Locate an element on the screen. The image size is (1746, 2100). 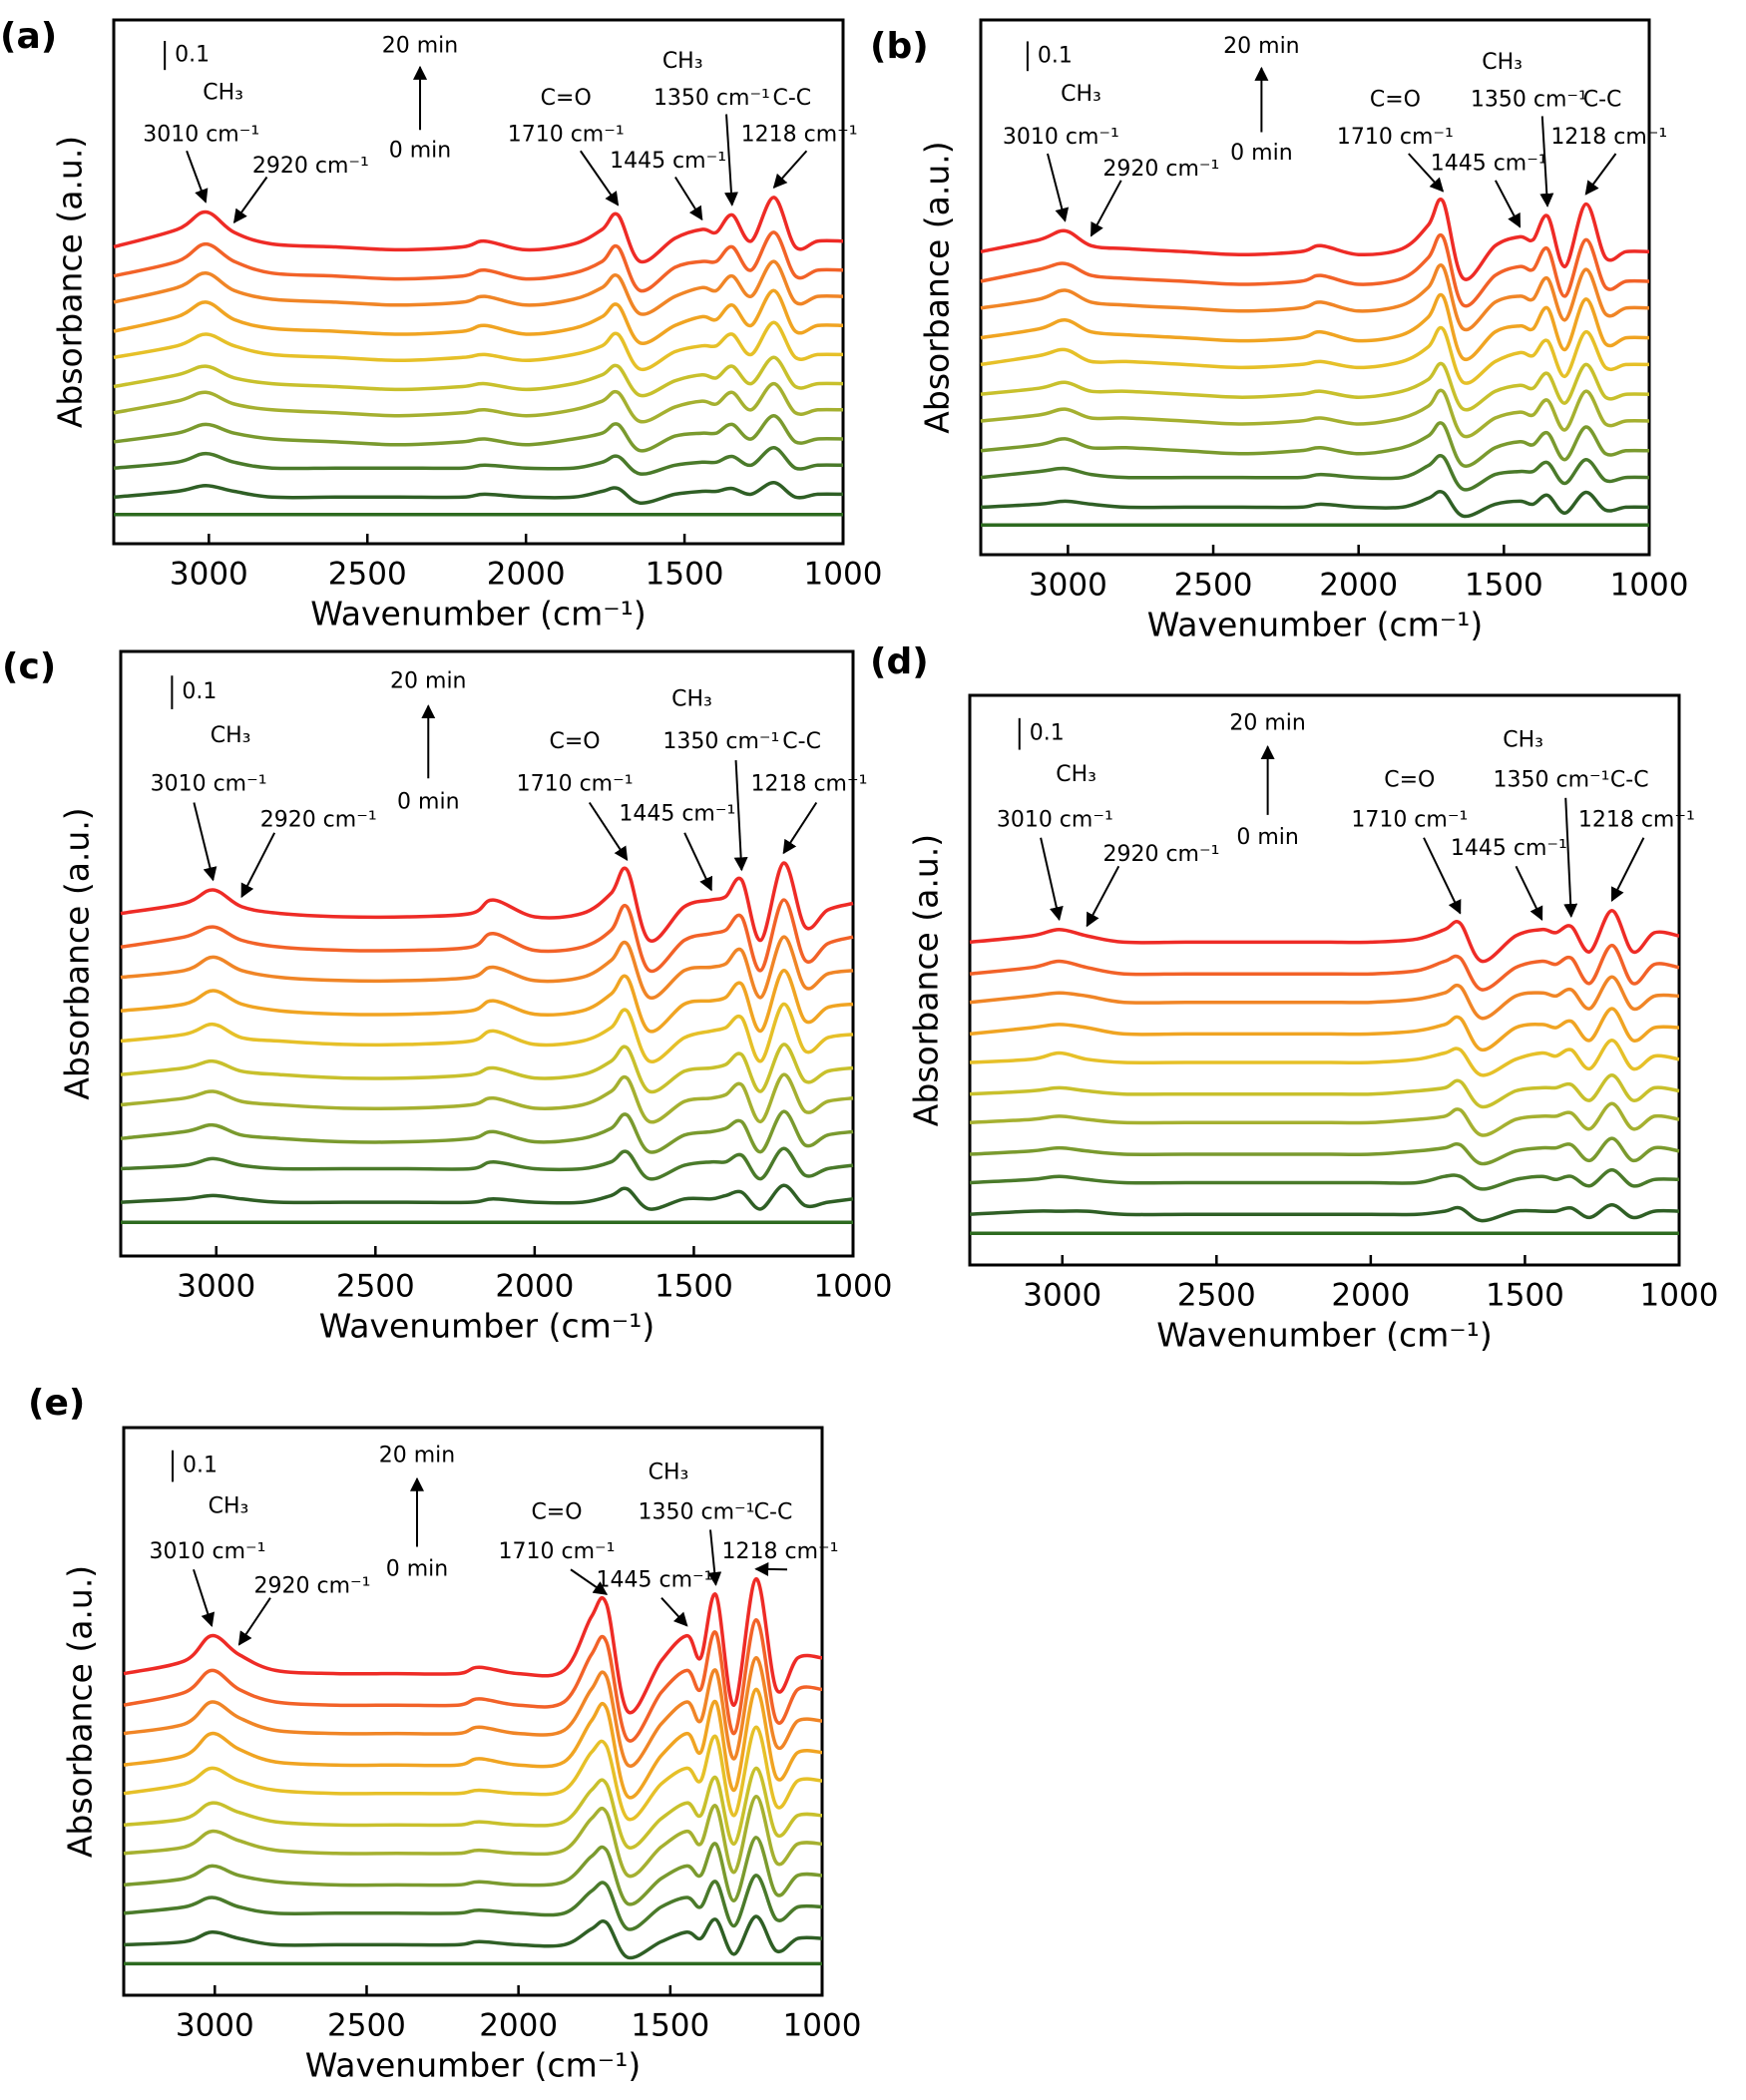
panel-label: (a) is located at coordinates (28, 36).